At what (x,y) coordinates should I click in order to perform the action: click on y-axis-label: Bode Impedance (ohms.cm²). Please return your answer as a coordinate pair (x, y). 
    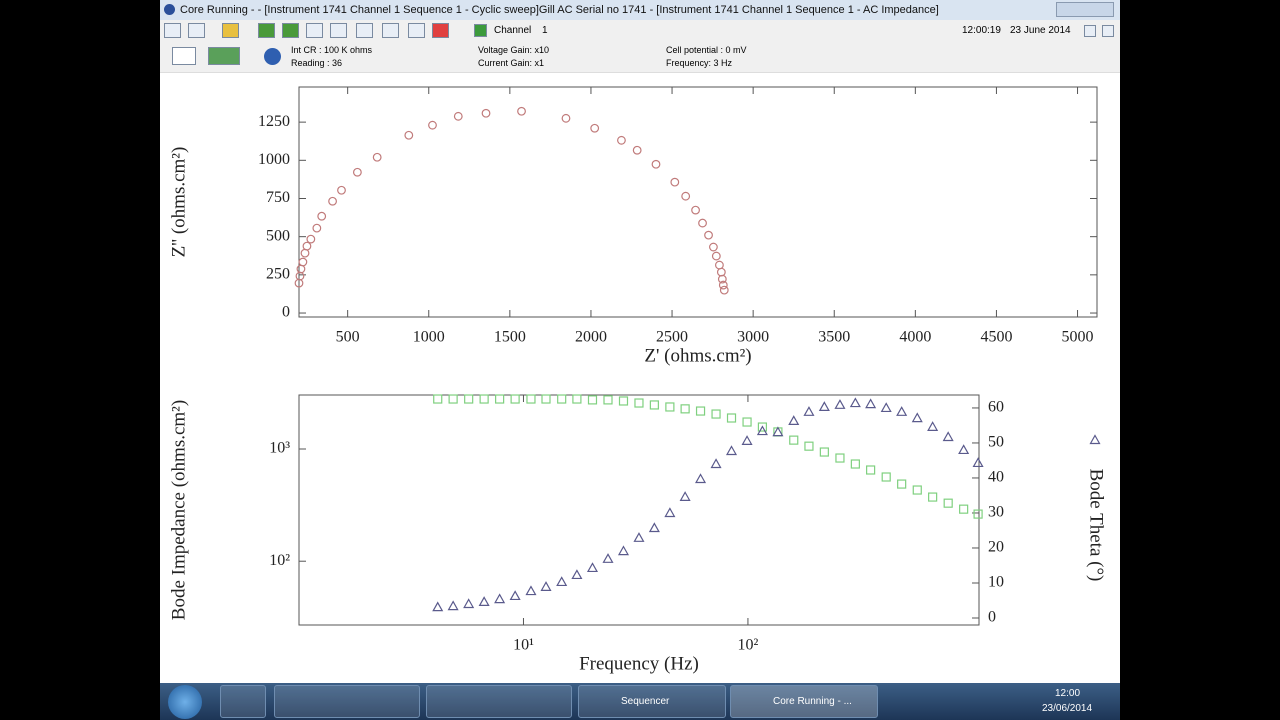
    Looking at the image, I should click on (178, 510).